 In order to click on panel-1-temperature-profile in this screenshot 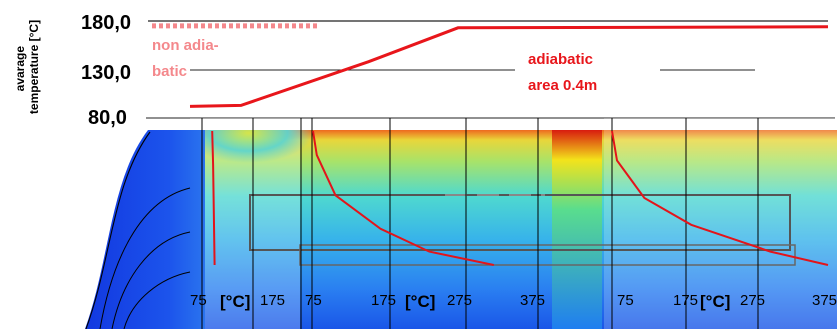, I will do `click(213, 198)`.